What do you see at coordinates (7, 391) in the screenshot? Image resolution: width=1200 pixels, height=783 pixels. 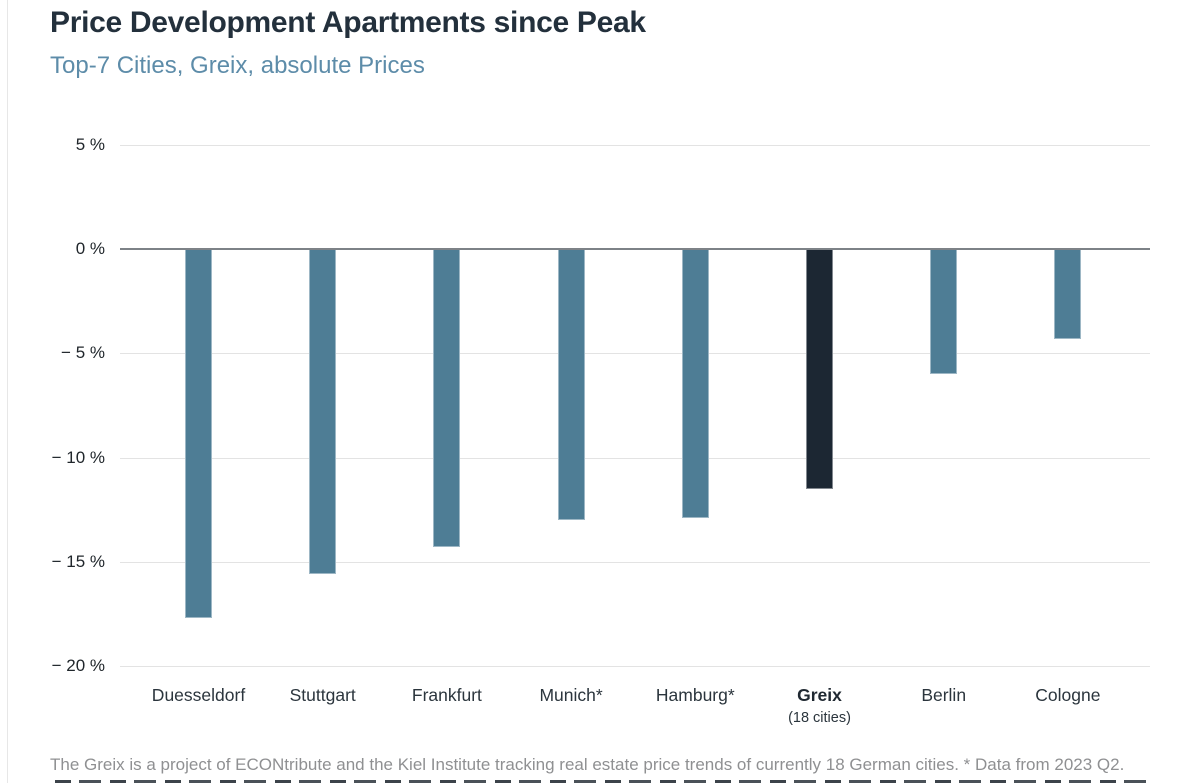 I see `page-edge-divider` at bounding box center [7, 391].